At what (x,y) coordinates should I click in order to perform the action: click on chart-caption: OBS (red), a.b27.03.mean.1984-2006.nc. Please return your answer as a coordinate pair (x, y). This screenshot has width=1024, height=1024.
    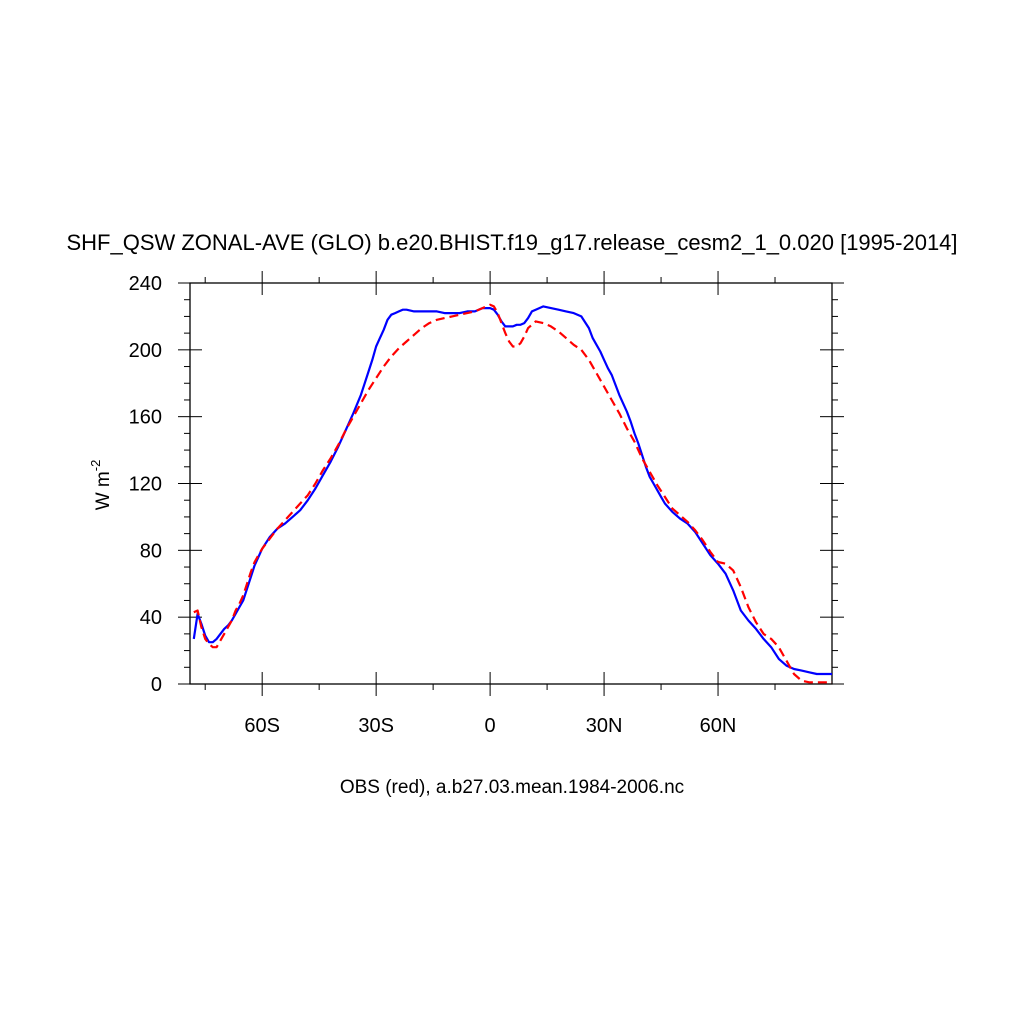
    Looking at the image, I should click on (512, 787).